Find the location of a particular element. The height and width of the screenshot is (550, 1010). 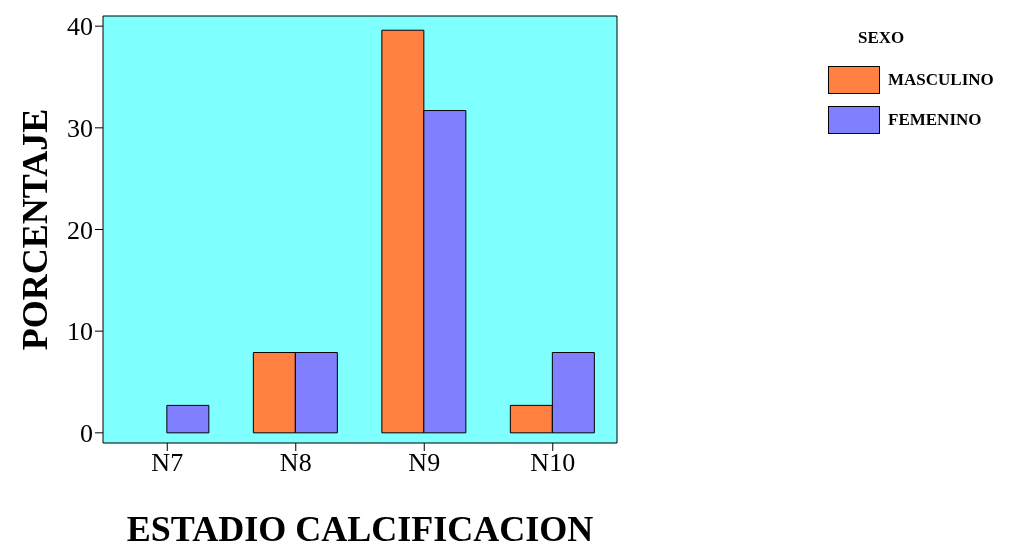

y-tick-label: 30 is located at coordinates (80, 129).